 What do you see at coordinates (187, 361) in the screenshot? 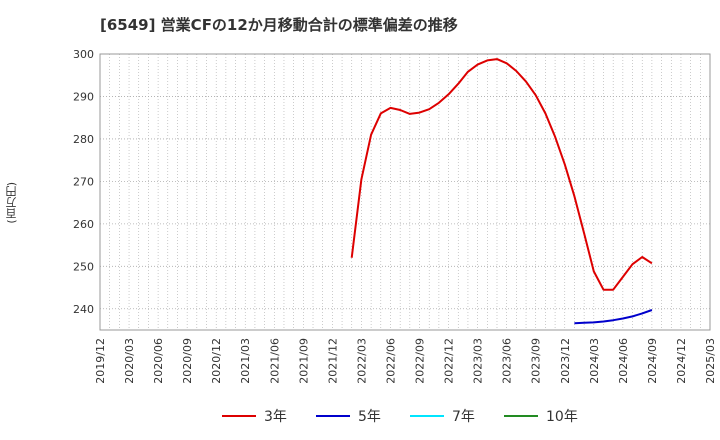
I see `x-tick-label: 2020/09` at bounding box center [187, 361].